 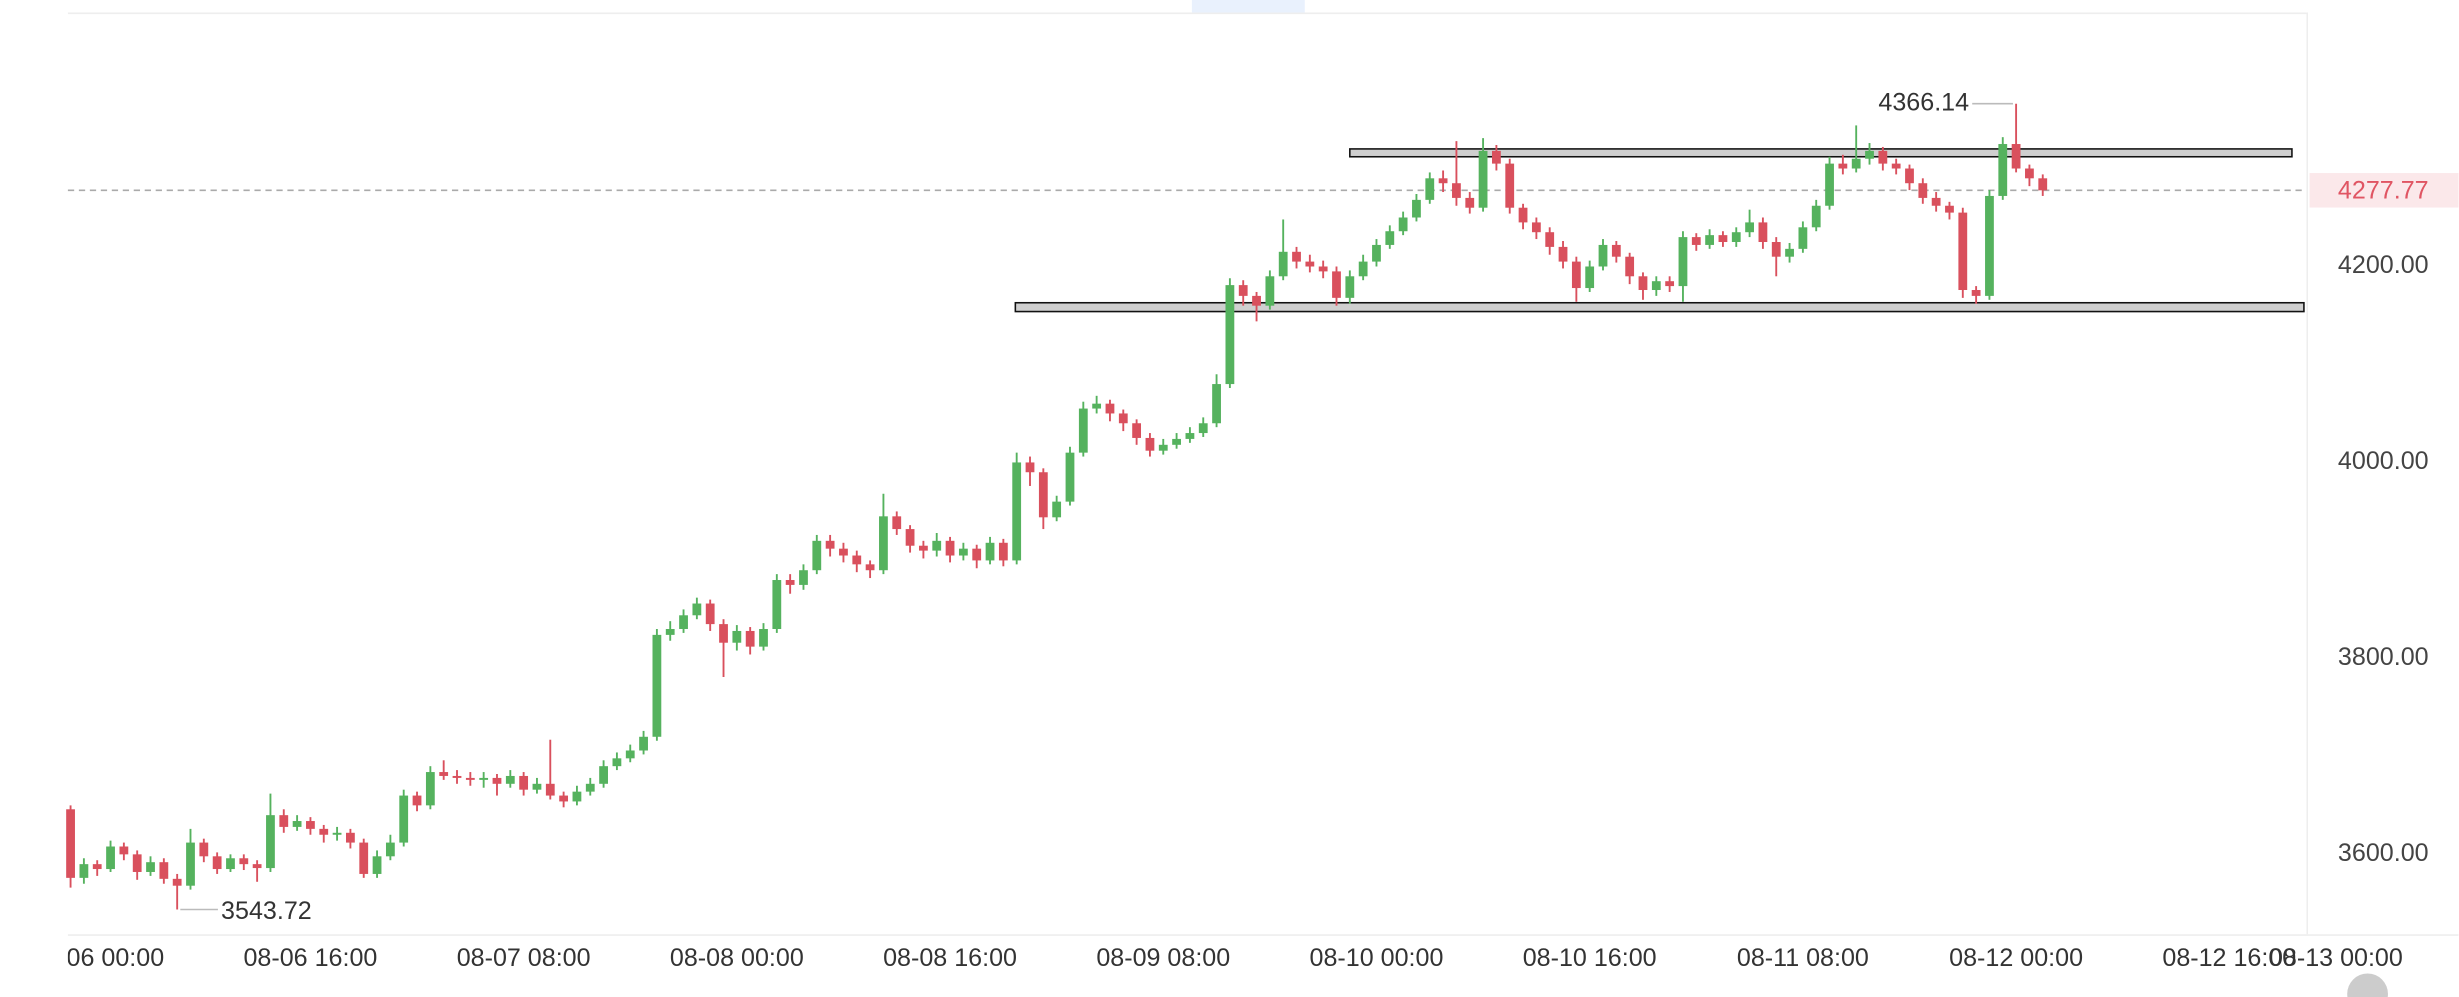 I want to click on x-tick-label: 08-12 00:00, so click(x=2016, y=958).